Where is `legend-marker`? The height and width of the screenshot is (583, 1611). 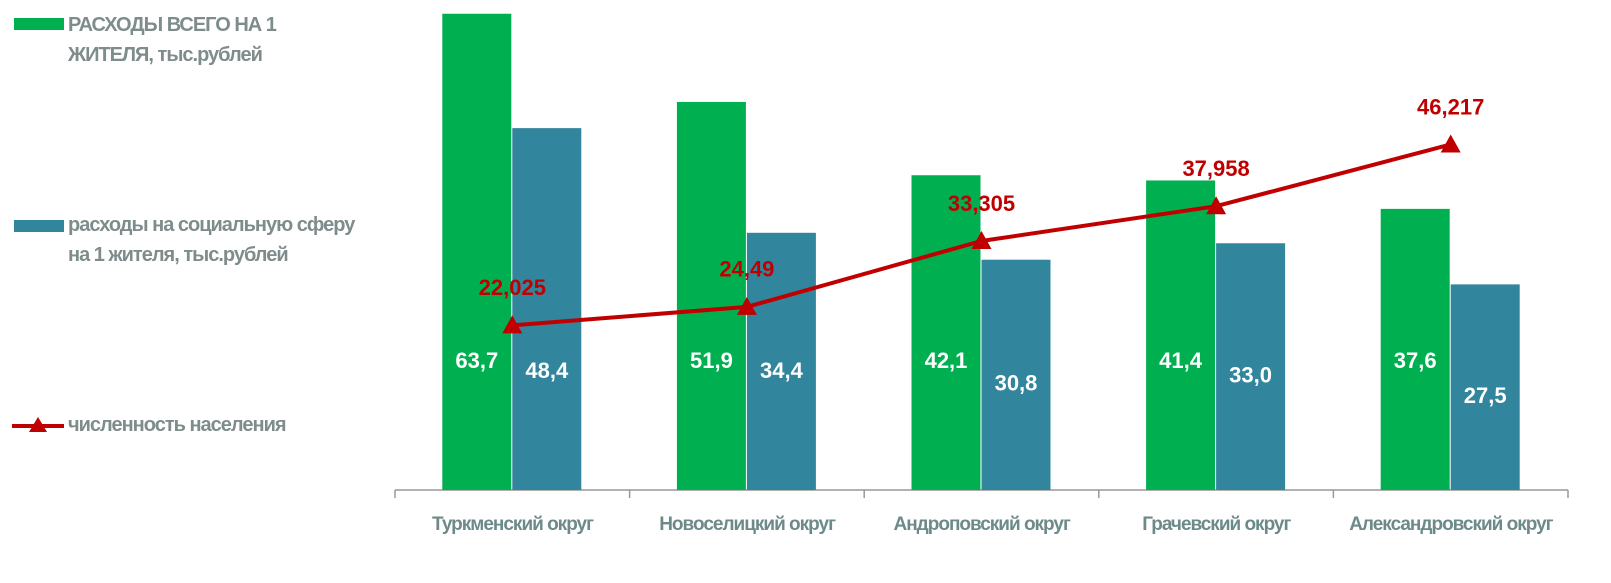 legend-marker is located at coordinates (38, 424).